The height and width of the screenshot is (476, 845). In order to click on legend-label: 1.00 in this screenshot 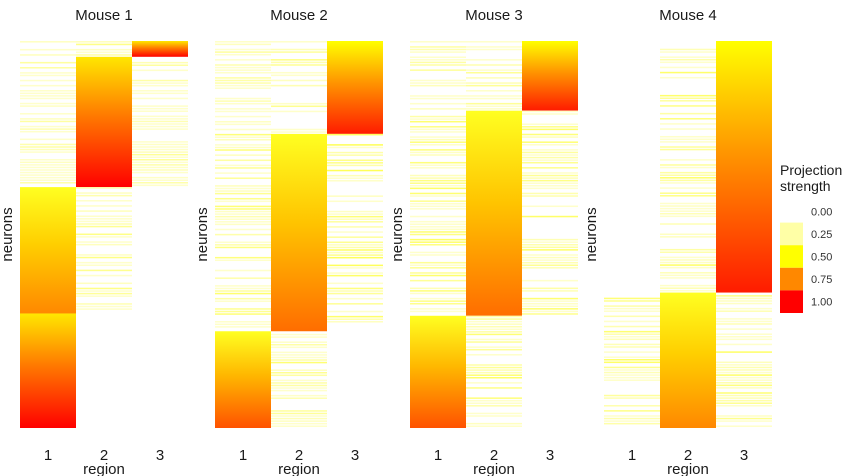, I will do `click(821, 303)`.